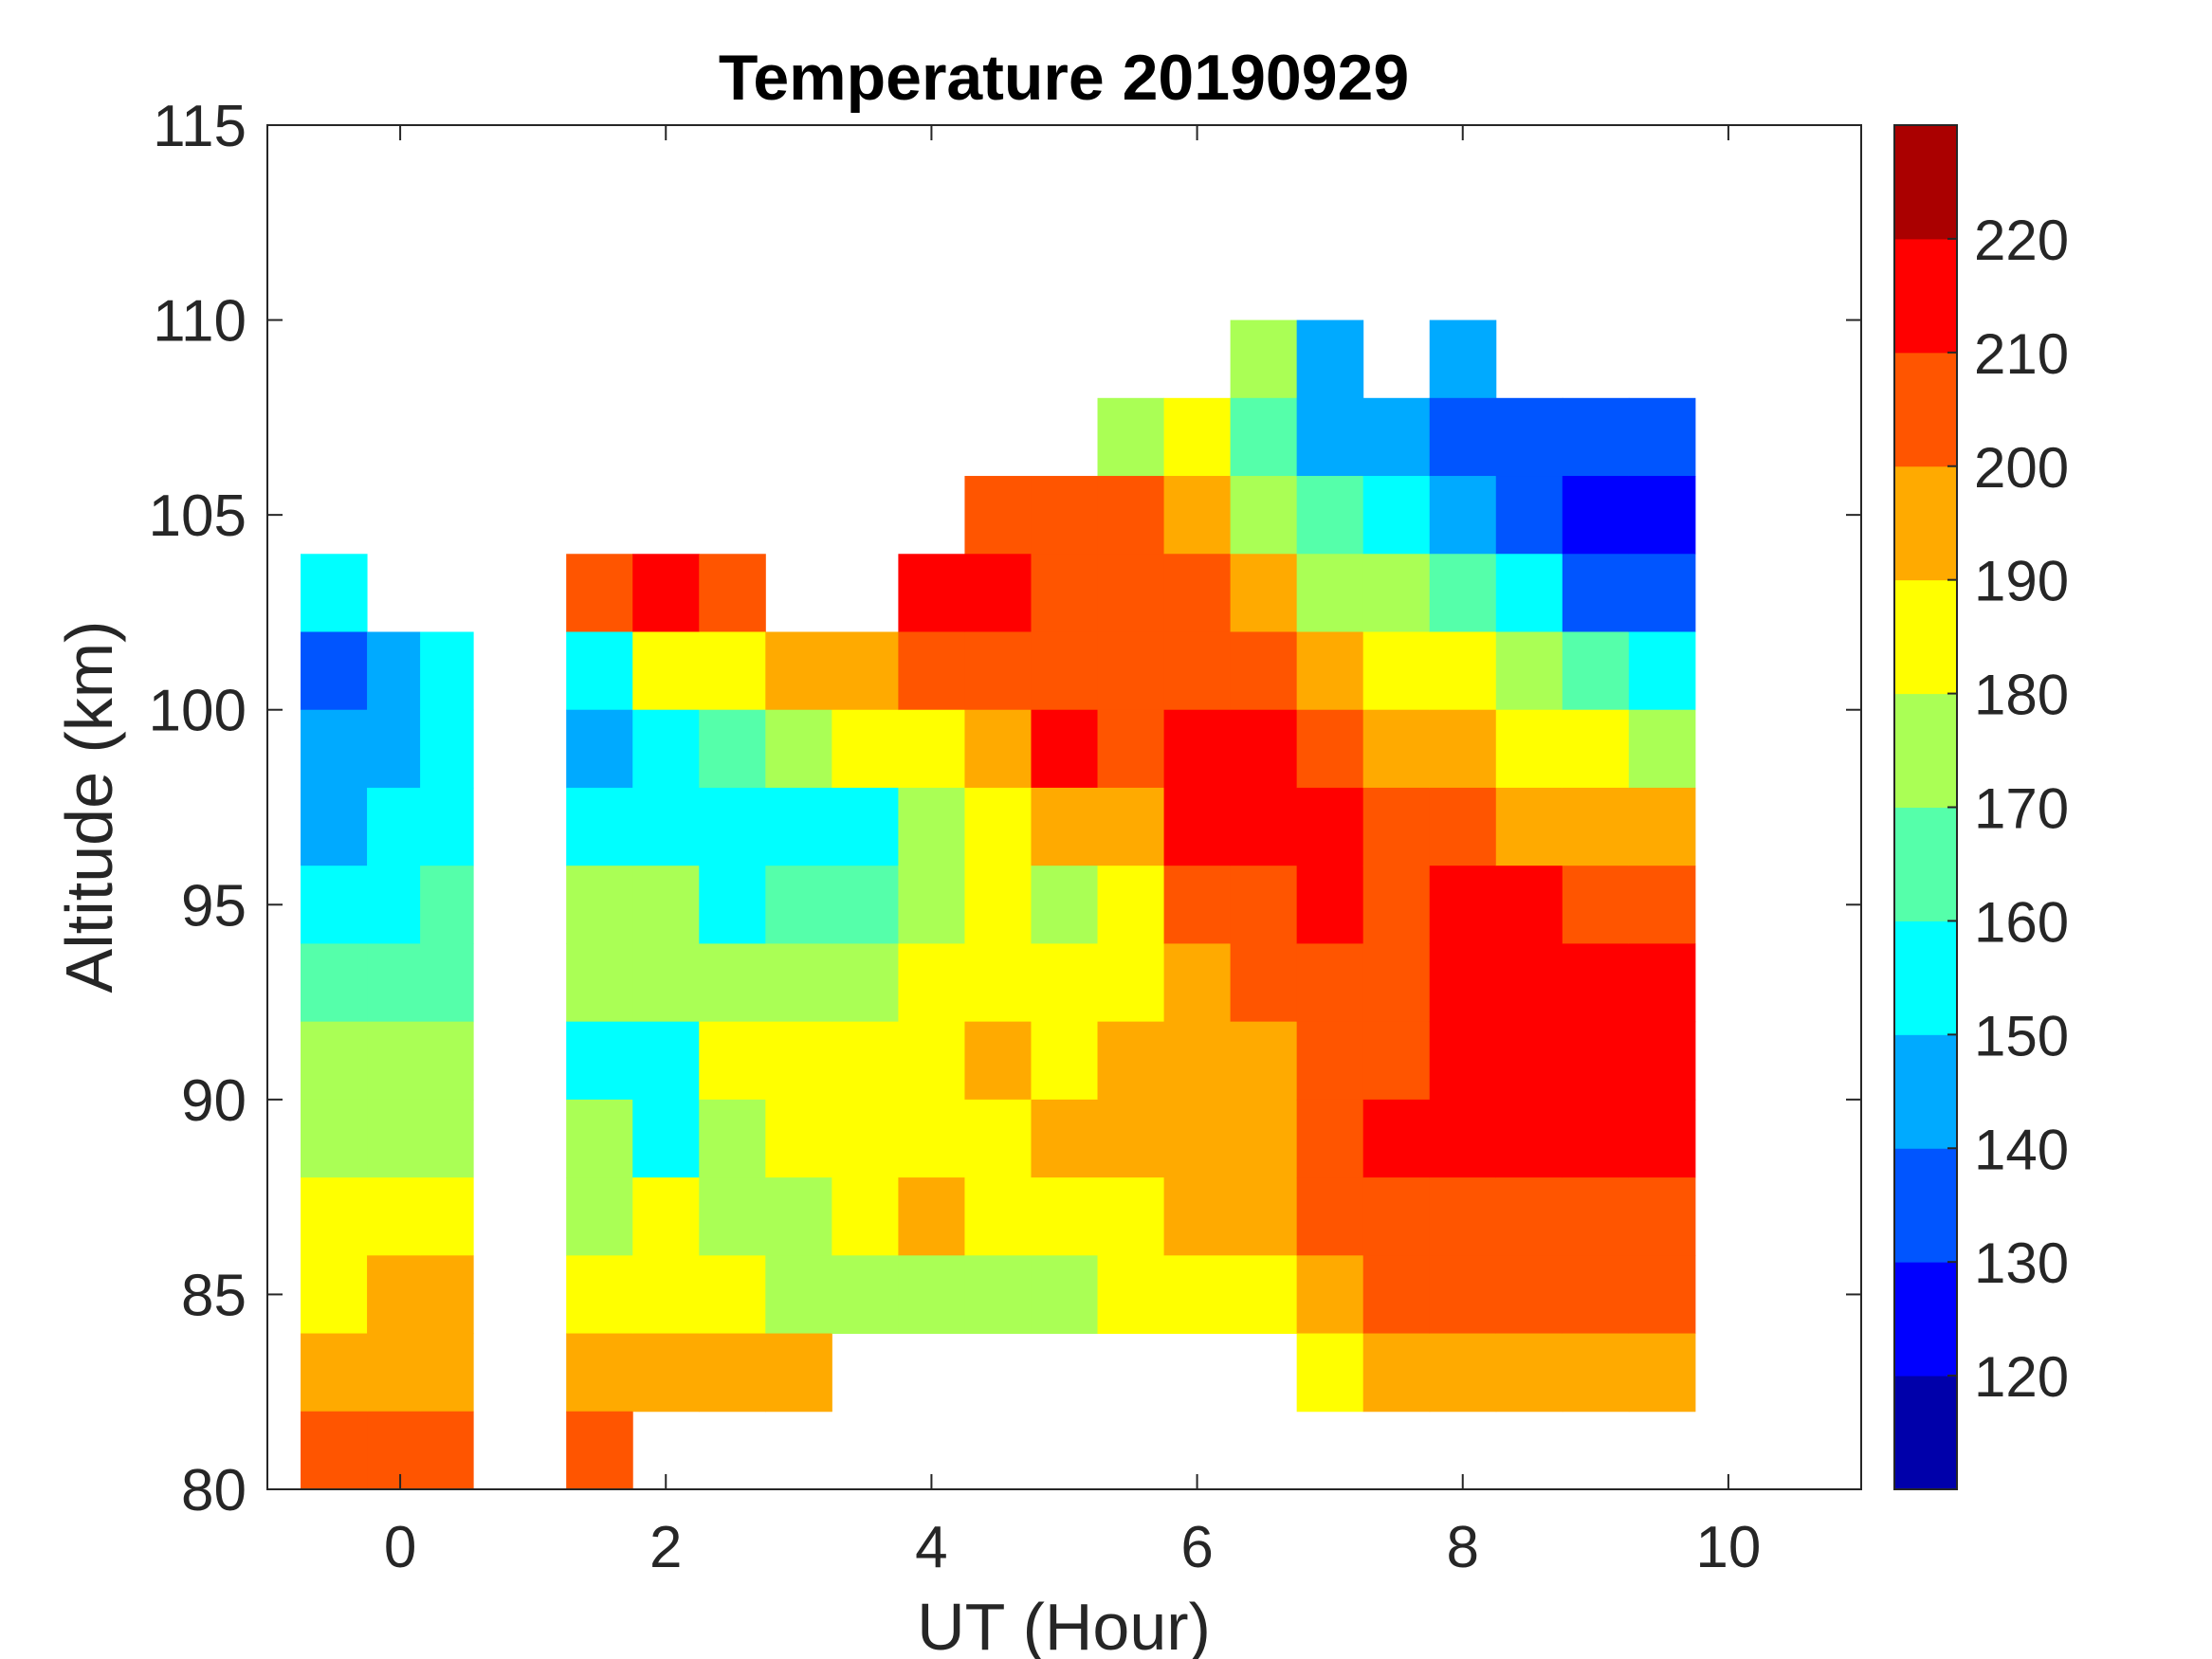 The image size is (2212, 1659). I want to click on colorbar-tick-label: 220, so click(2021, 240).